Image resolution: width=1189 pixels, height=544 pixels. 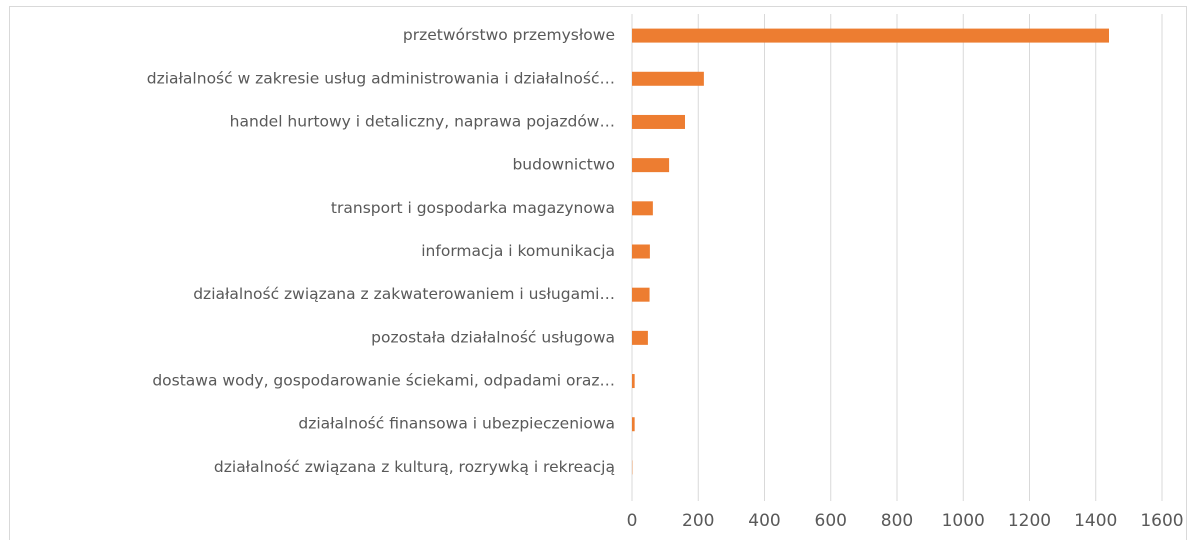 What do you see at coordinates (963, 521) in the screenshot?
I see `x-tick-label: 1000` at bounding box center [963, 521].